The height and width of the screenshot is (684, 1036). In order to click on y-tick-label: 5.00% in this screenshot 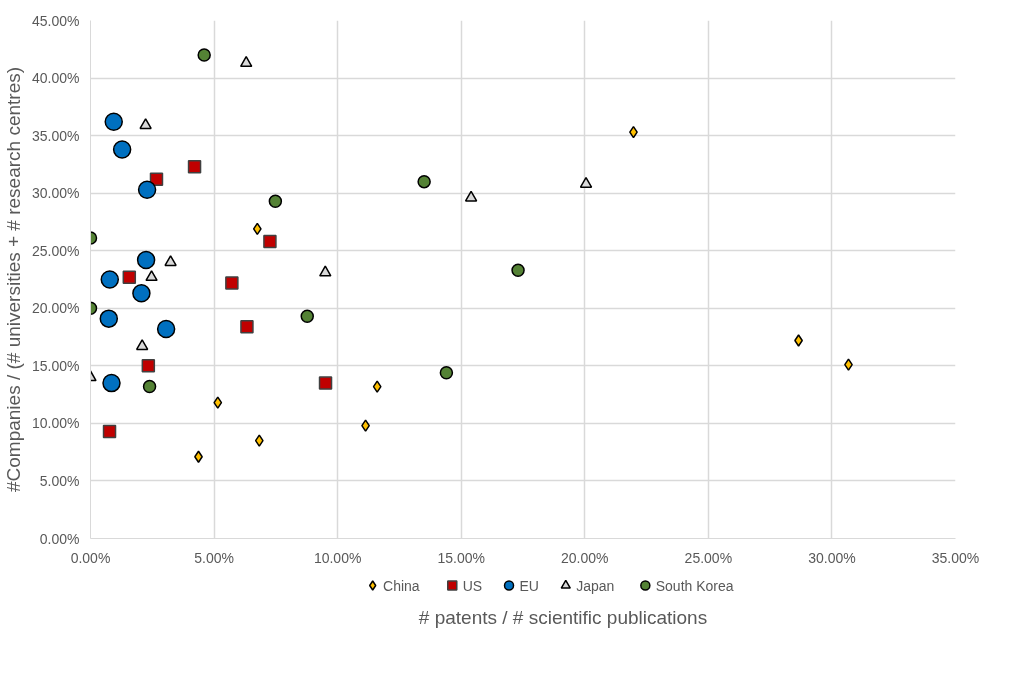, I will do `click(59, 480)`.